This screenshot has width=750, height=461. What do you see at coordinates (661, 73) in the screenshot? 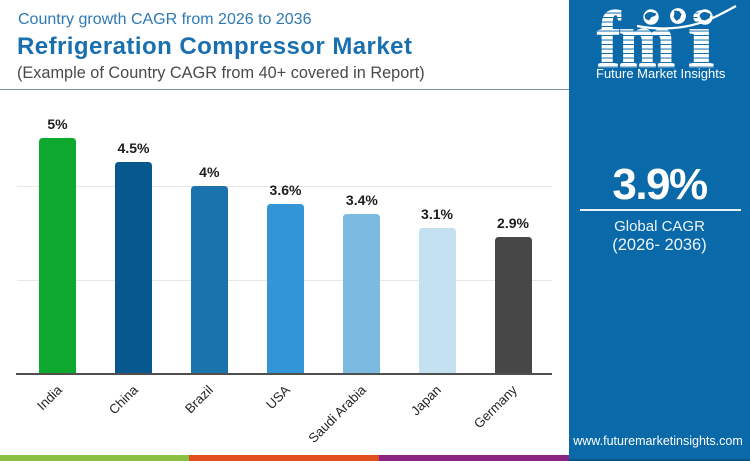
I see `svg-text: Future Market Insights` at bounding box center [661, 73].